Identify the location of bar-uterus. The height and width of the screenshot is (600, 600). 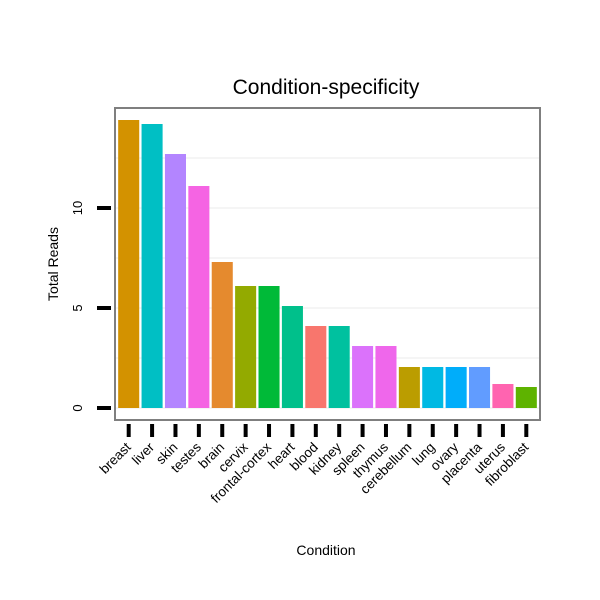
(503, 396).